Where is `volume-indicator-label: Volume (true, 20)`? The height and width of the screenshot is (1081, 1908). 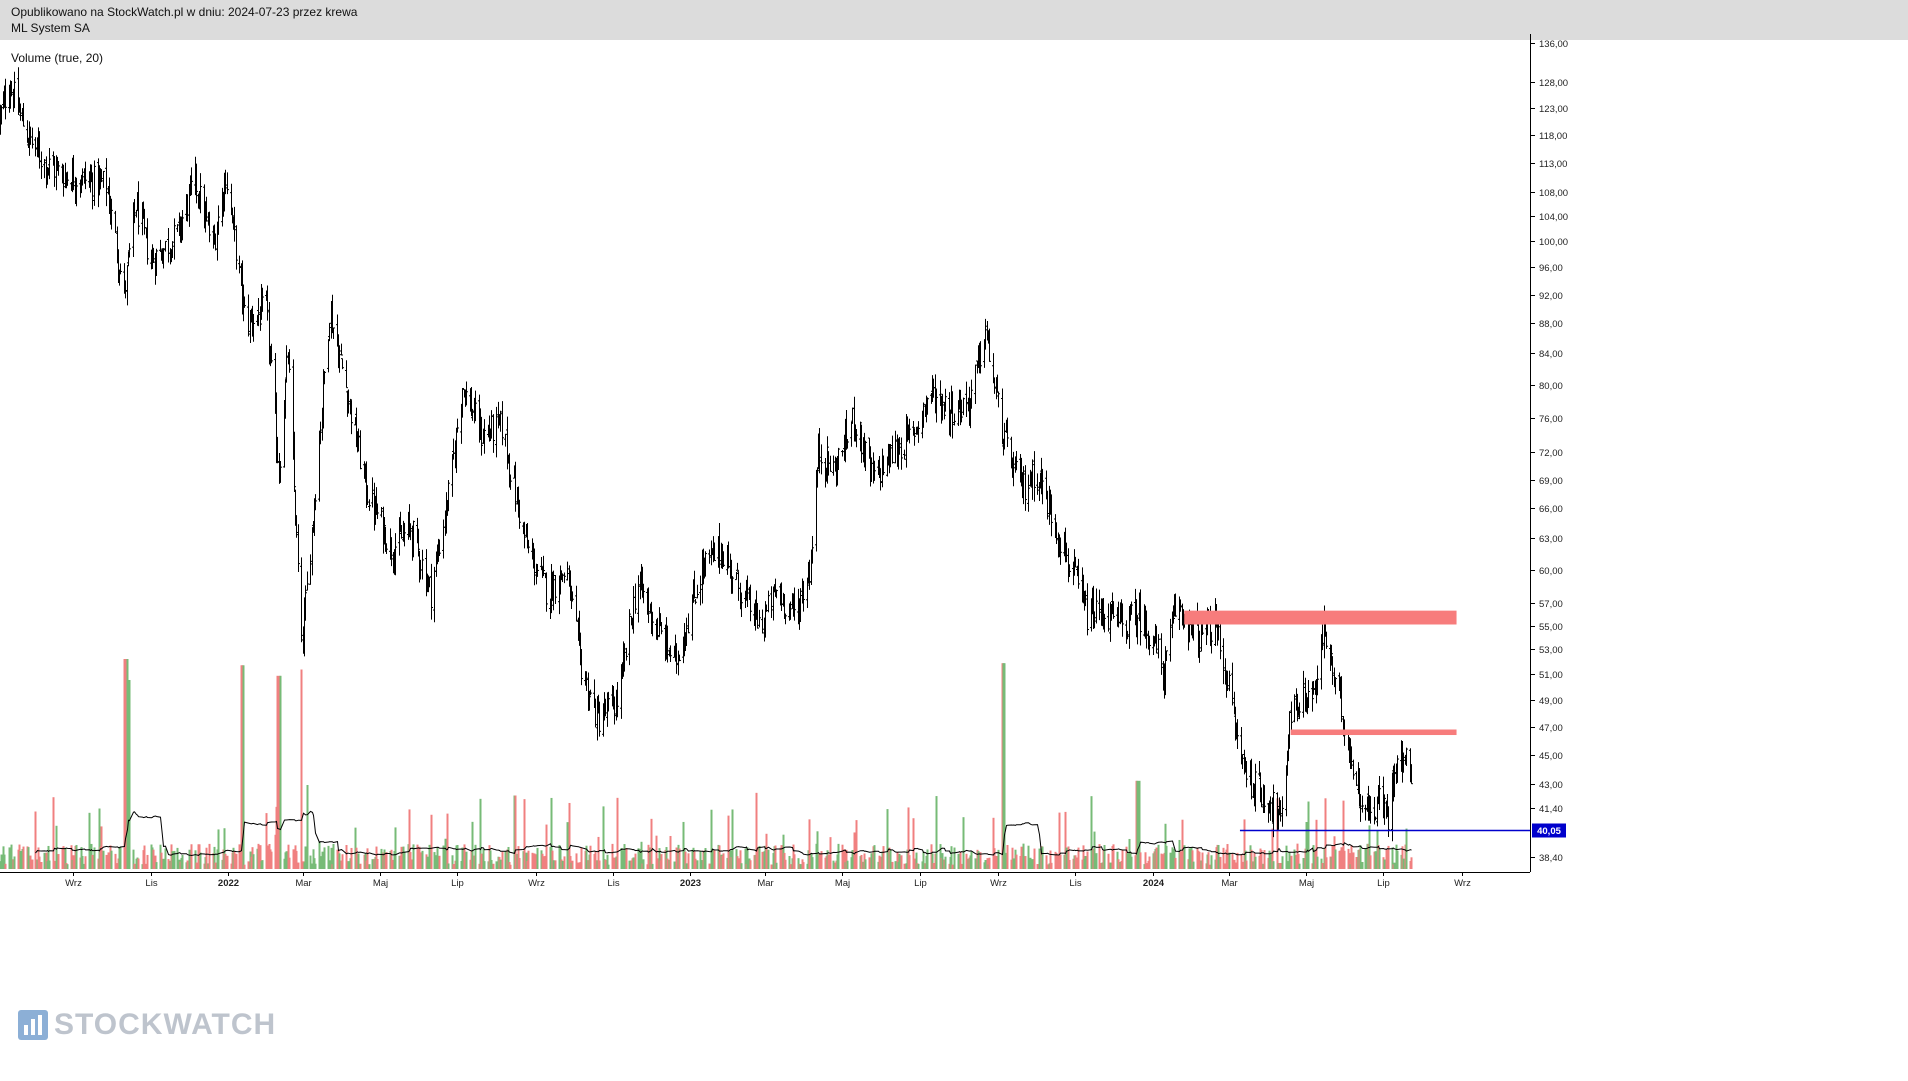 volume-indicator-label: Volume (true, 20) is located at coordinates (57, 58).